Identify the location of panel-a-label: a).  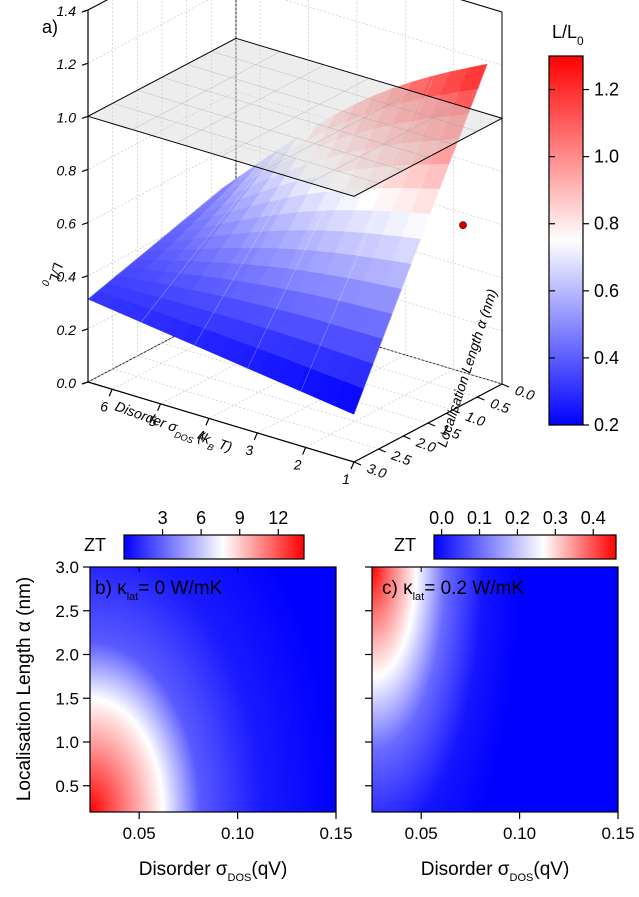
(50, 27).